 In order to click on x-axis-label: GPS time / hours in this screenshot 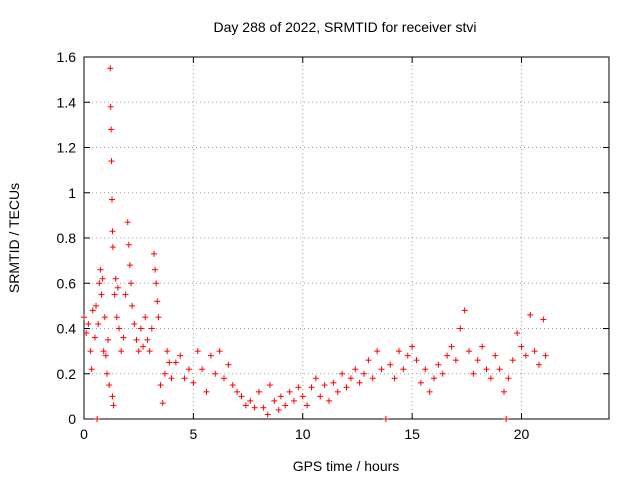, I will do `click(346, 466)`.